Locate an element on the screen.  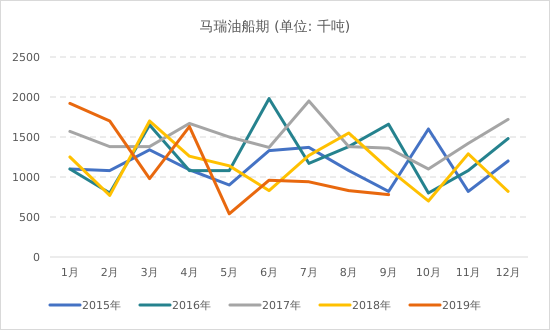
y-tick-label: 0 is located at coordinates (36, 257).